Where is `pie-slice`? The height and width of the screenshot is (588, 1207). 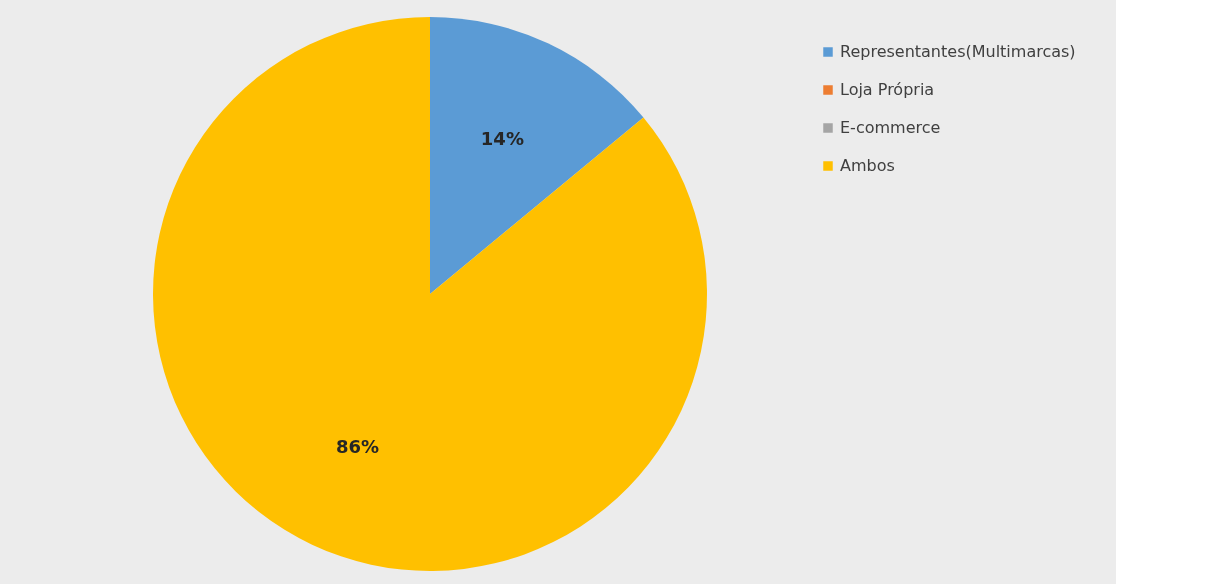 pie-slice is located at coordinates (537, 155).